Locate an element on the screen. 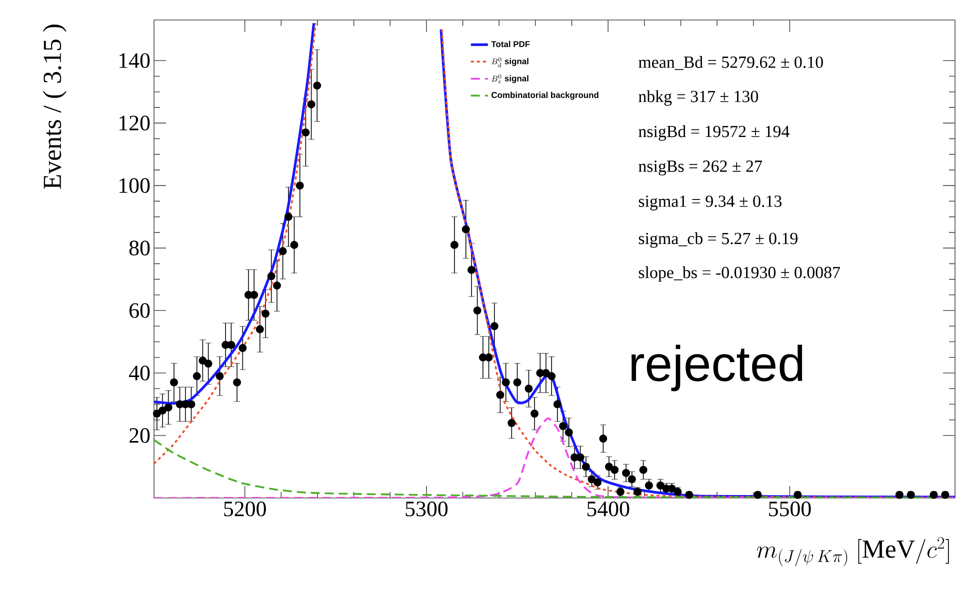 This screenshot has width=958, height=589. y-tick-label: 20 is located at coordinates (140, 435).